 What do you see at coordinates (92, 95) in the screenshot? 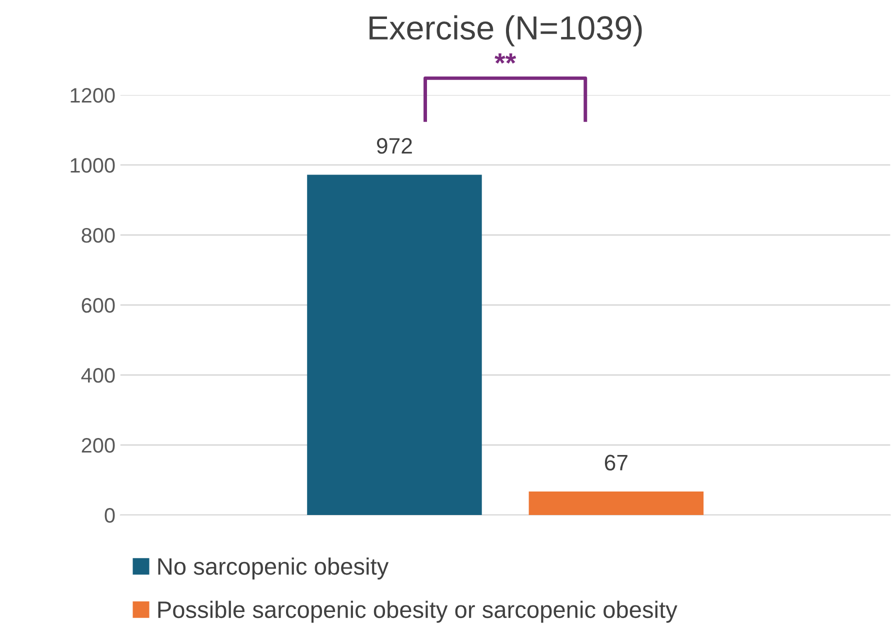
I see `y-tick-label: 1200` at bounding box center [92, 95].